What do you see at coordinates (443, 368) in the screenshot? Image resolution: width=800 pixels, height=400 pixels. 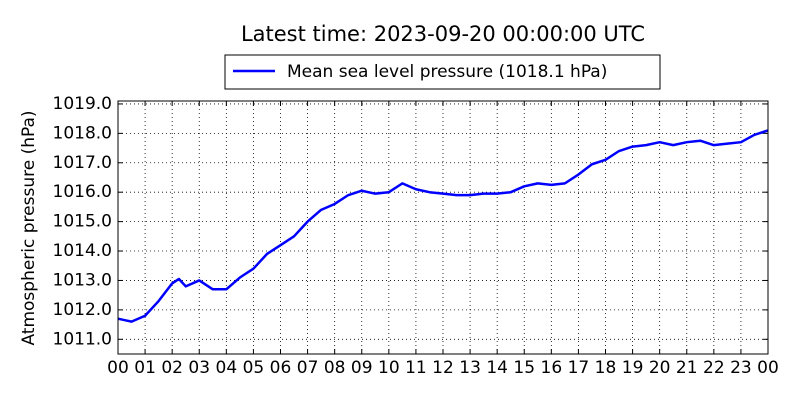 I see `x-tick-label: 12` at bounding box center [443, 368].